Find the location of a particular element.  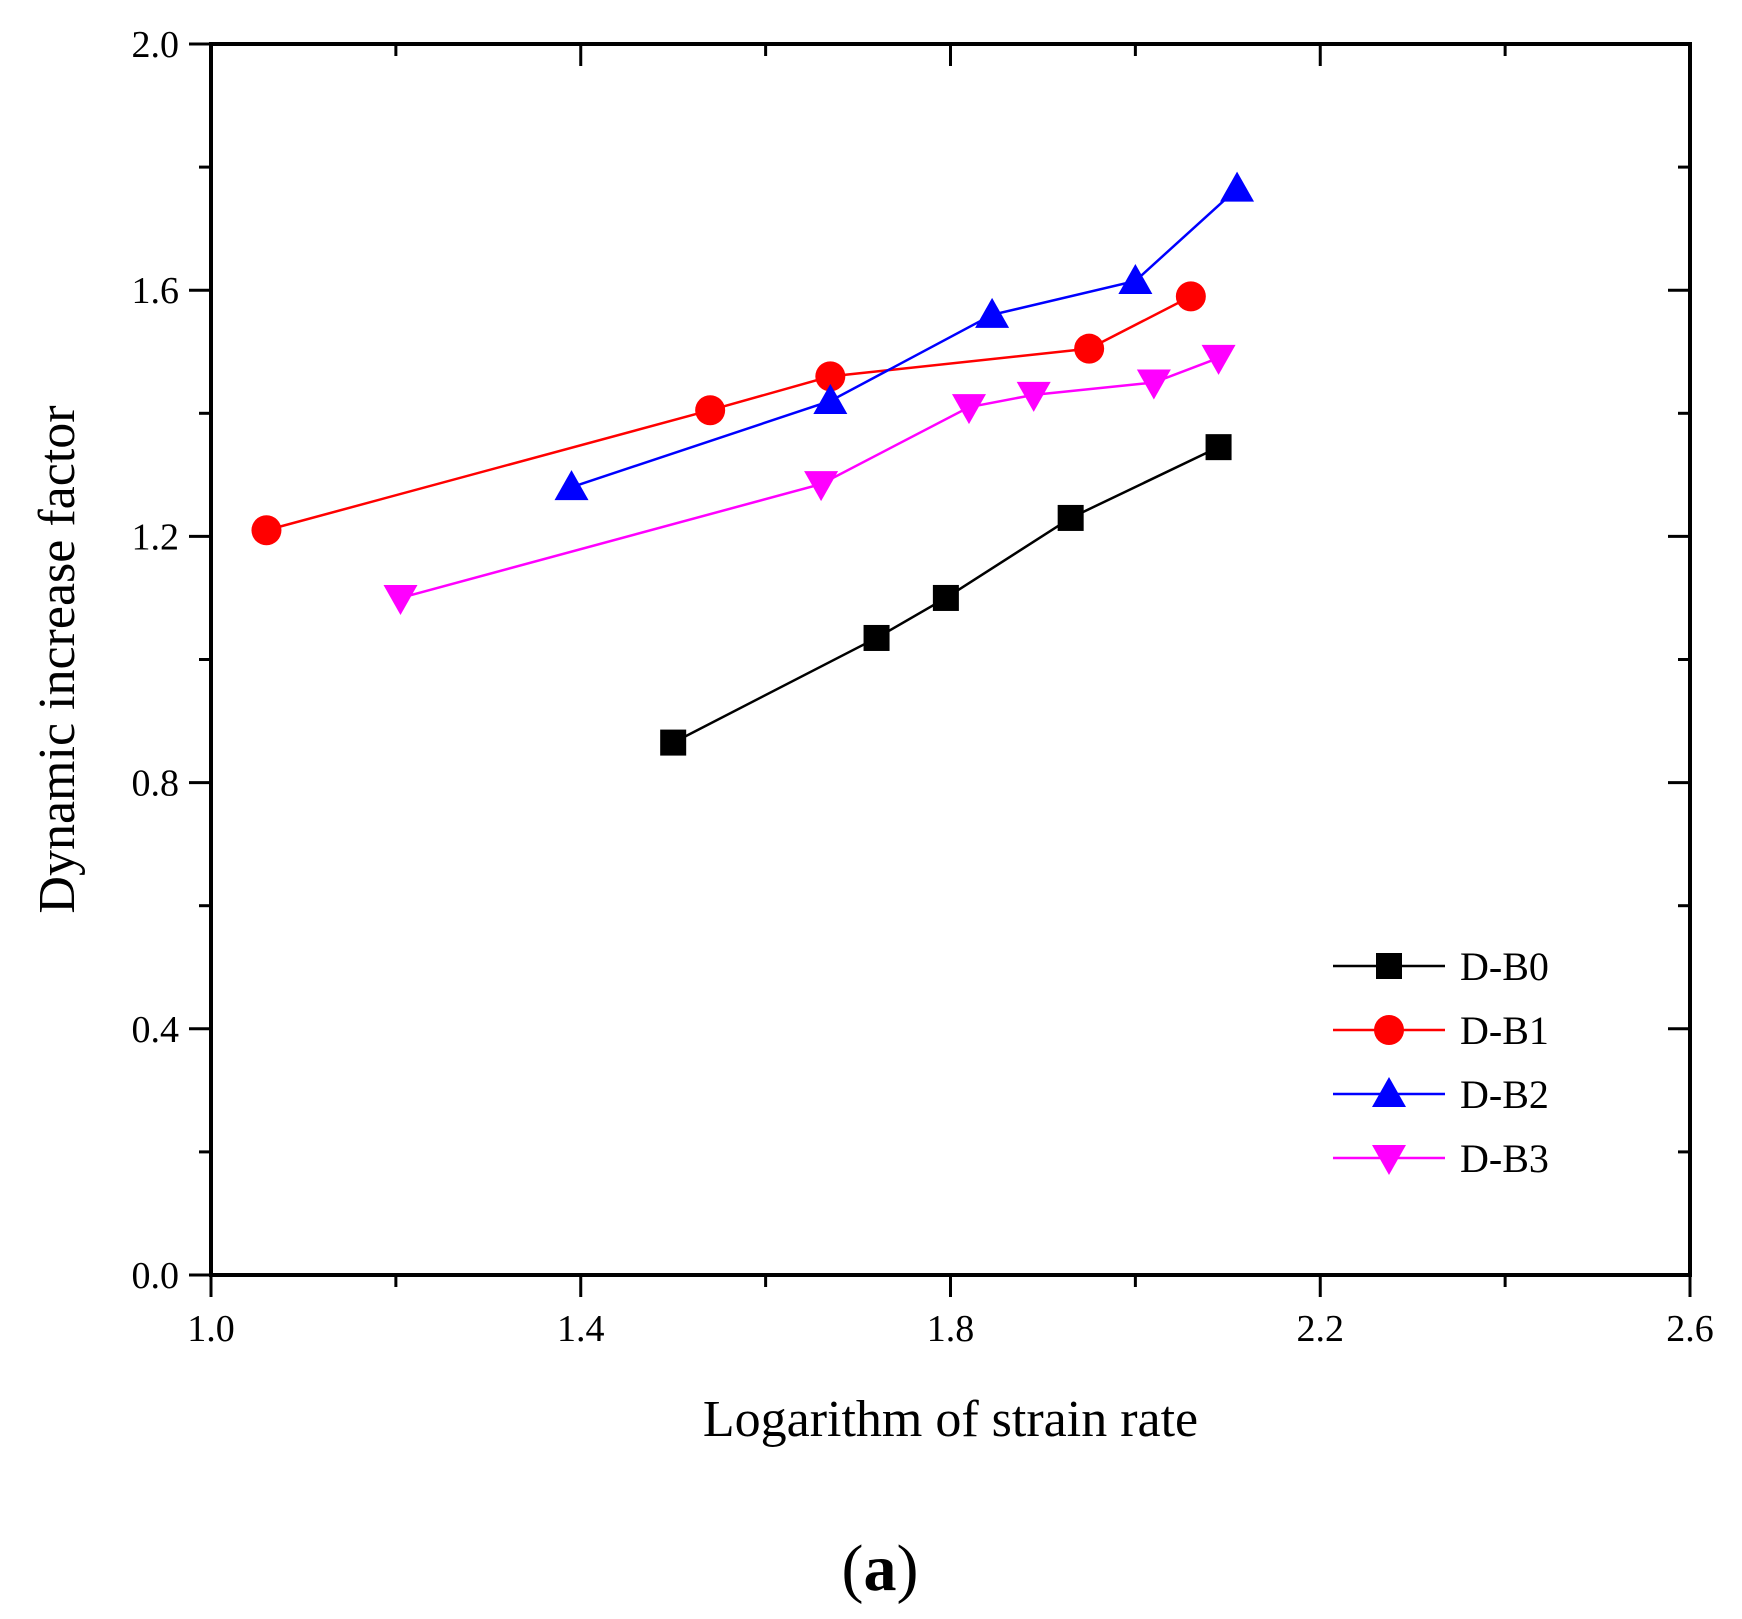

series-d-b0 is located at coordinates (946, 595).